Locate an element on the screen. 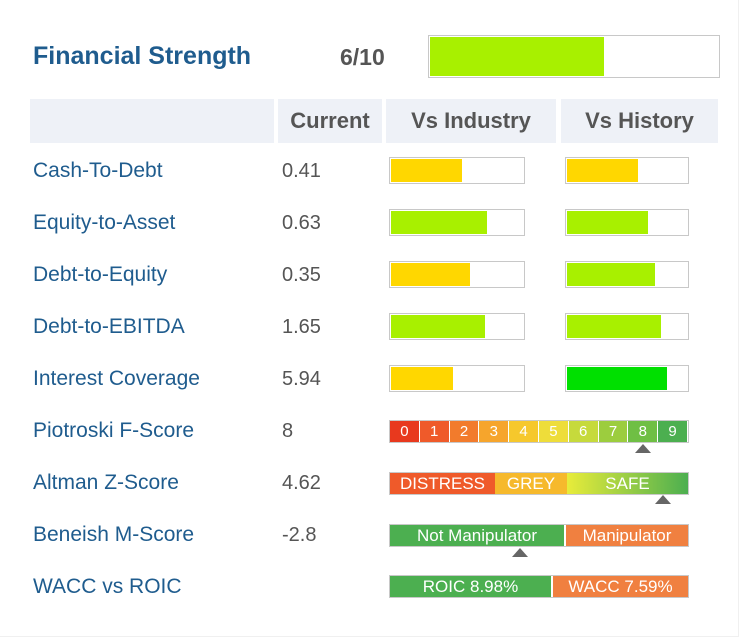  piotroski-cell: 9 is located at coordinates (672, 431).